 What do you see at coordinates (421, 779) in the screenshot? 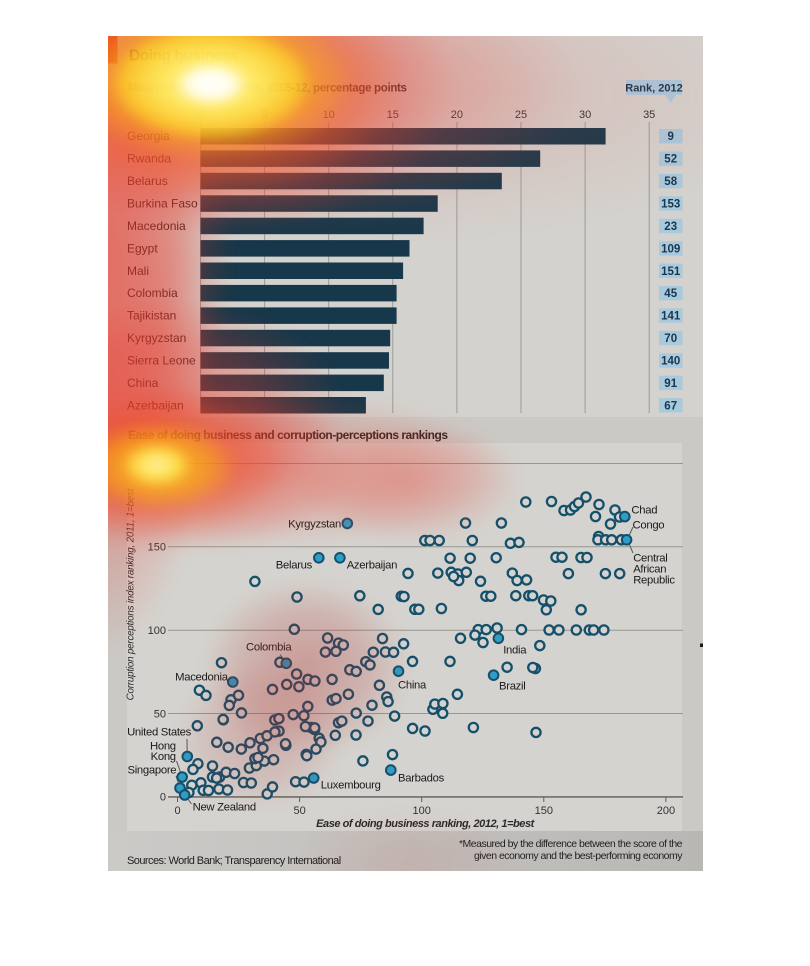
I see `svg-text: Barbados` at bounding box center [421, 779].